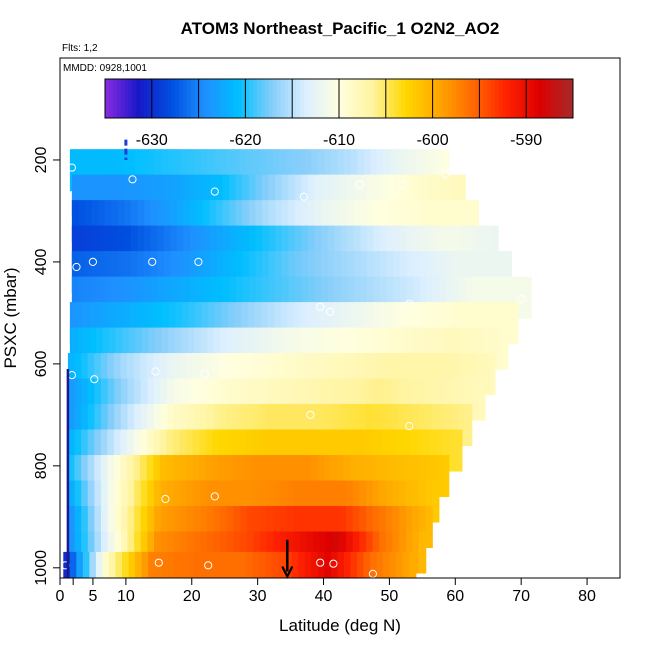  What do you see at coordinates (126, 596) in the screenshot?
I see `x-tick-label: 10` at bounding box center [126, 596].